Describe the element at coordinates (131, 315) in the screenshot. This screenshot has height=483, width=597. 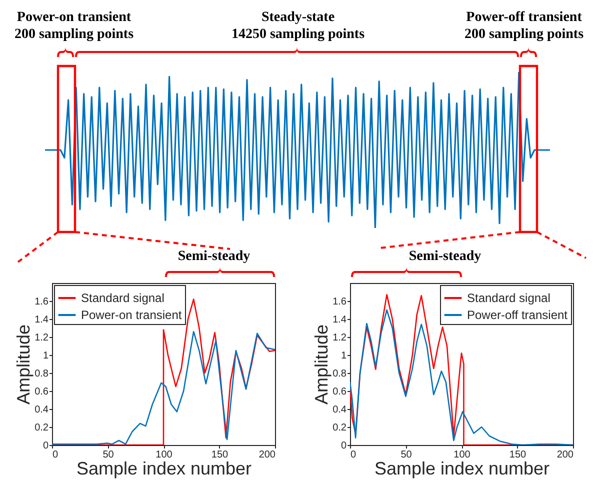
I see `legend-label: Power-on transient` at that location.